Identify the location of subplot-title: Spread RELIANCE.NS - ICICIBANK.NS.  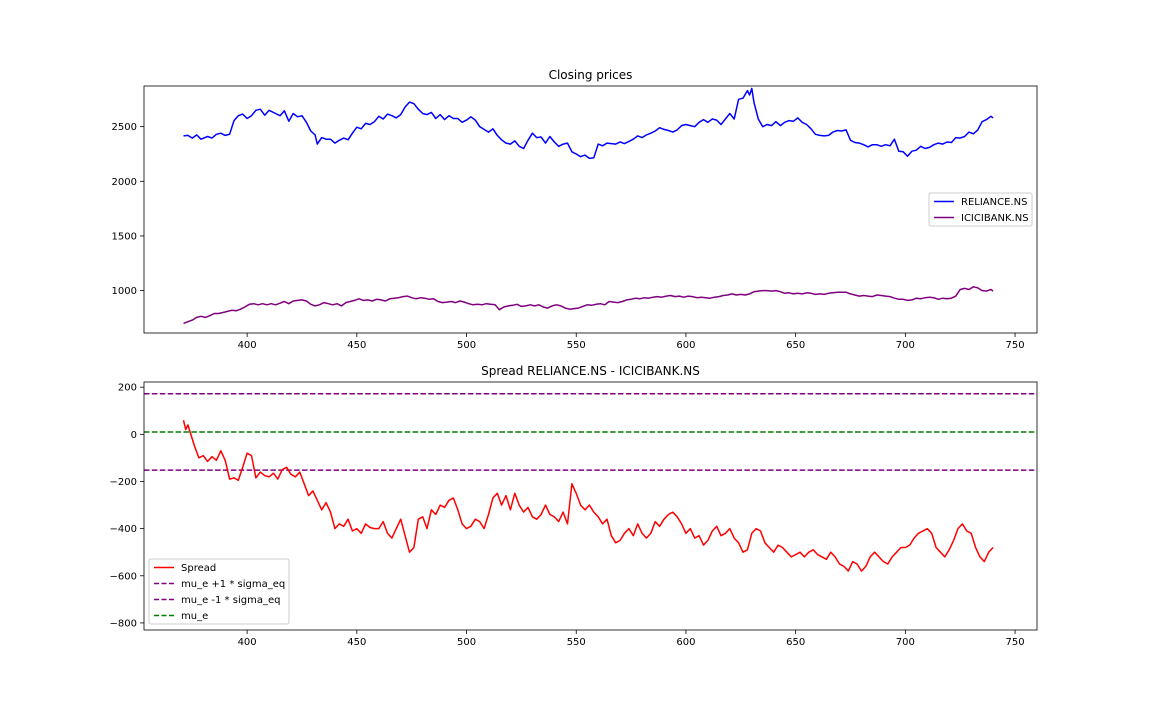
(590, 371).